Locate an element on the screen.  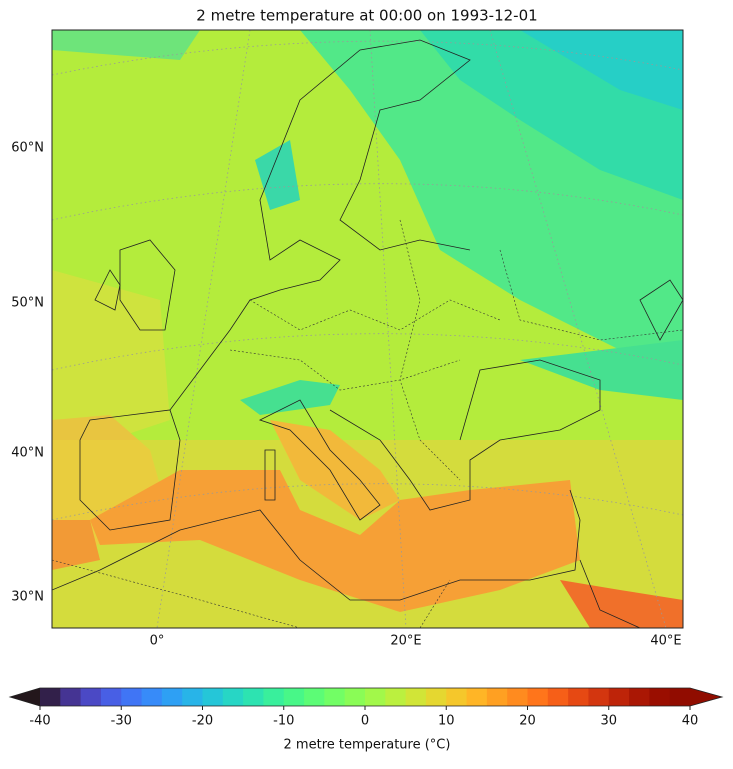
colorbar-tick-label: -20 is located at coordinates (202, 721).